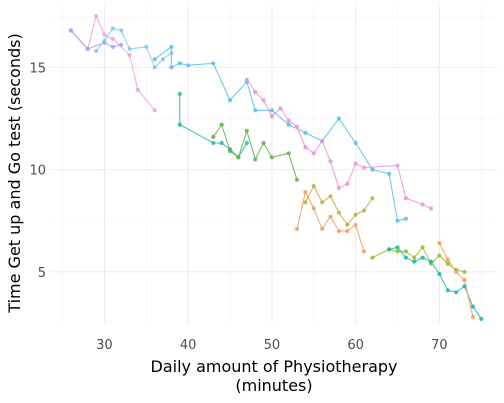 The height and width of the screenshot is (403, 504). I want to click on y-tick-labels: 5 10 15, so click(37, 171).